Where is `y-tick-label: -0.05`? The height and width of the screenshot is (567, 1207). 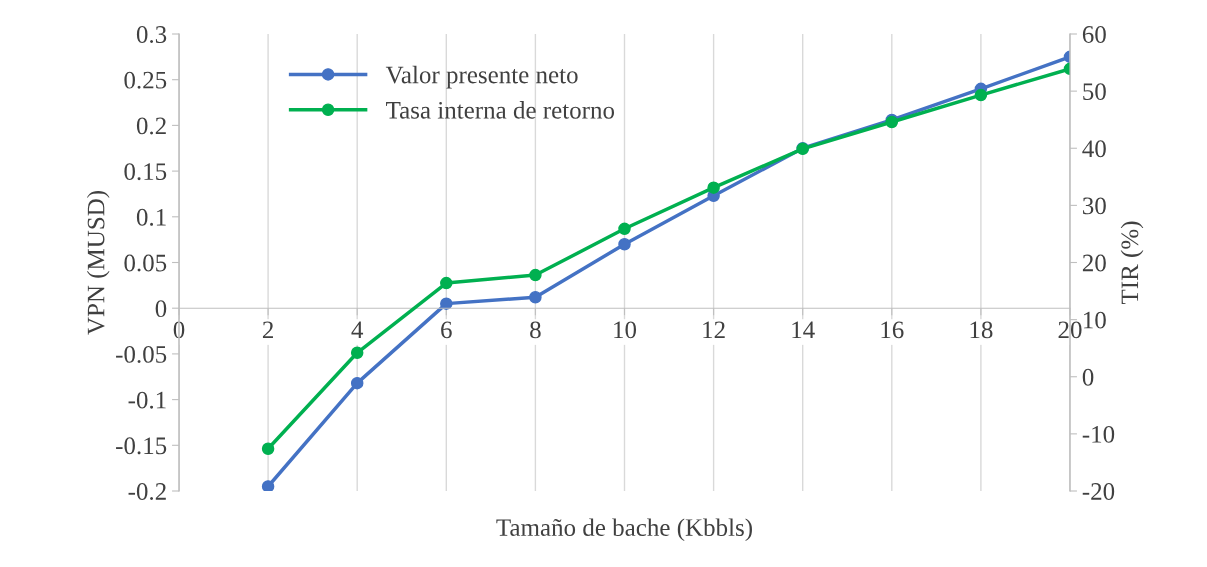
y-tick-label: -0.05 is located at coordinates (141, 354).